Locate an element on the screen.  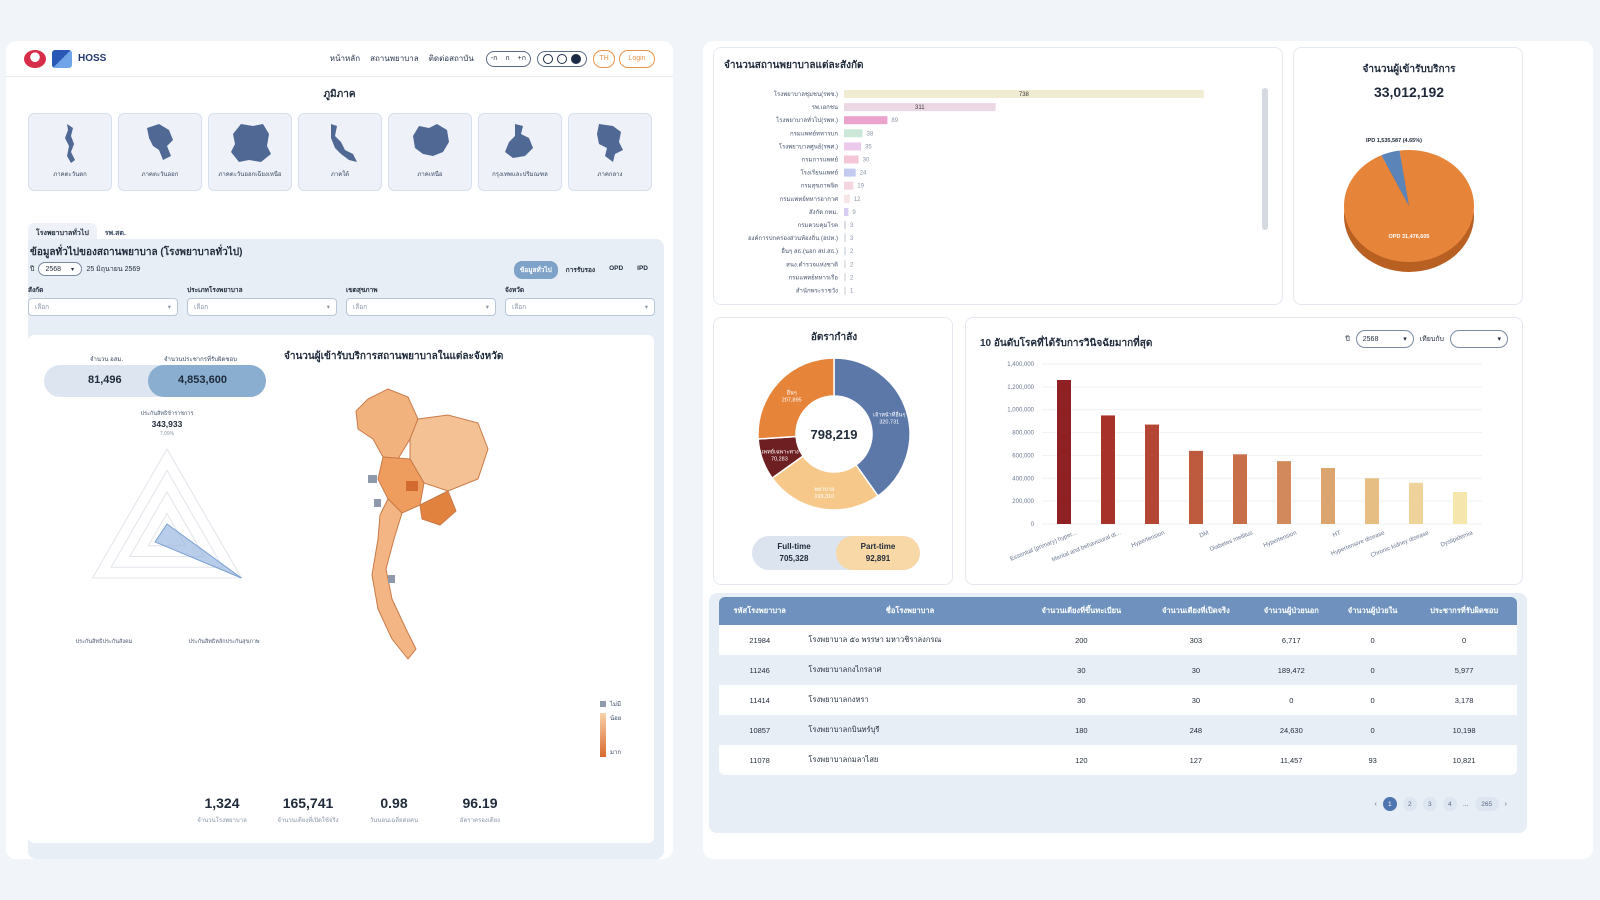
nav-hospitals: สถานพยาบาล is located at coordinates (394, 58).